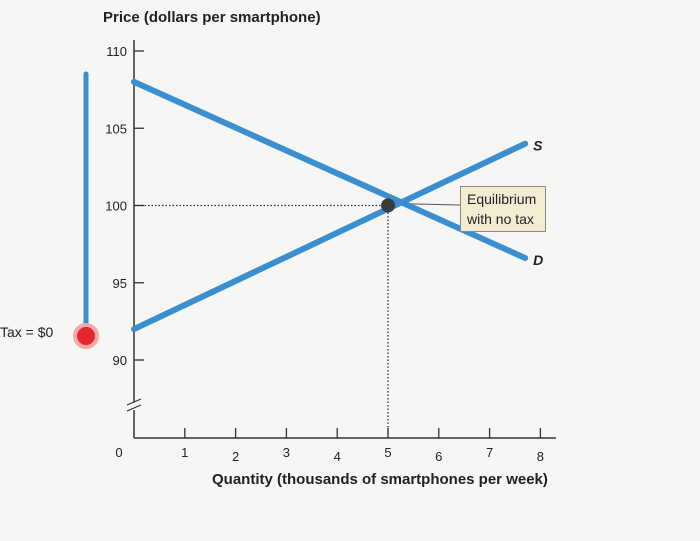 Image resolution: width=700 pixels, height=541 pixels. Describe the element at coordinates (388, 205) in the screenshot. I see `equilibrium-point` at that location.